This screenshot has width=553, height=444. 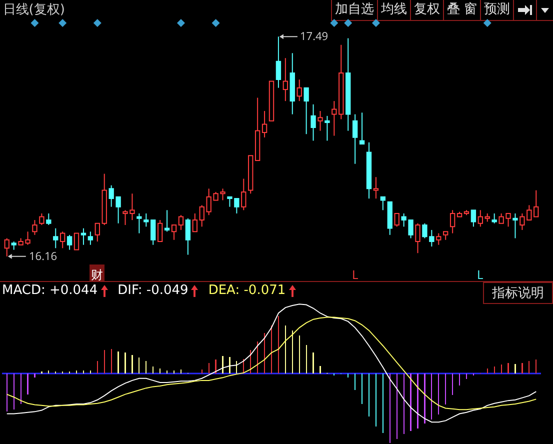 I want to click on text: 叠 窗, so click(x=461, y=10).